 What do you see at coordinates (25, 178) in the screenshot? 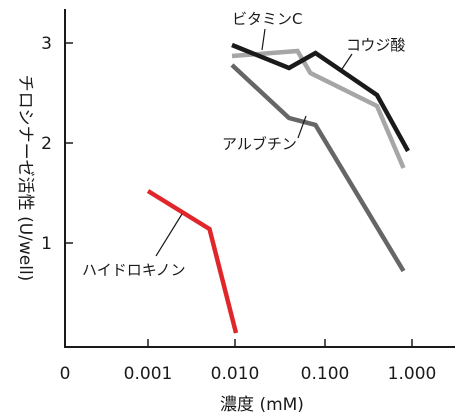
I see `y-axis-title: チロシナーゼ活性 (U/well)` at bounding box center [25, 178].